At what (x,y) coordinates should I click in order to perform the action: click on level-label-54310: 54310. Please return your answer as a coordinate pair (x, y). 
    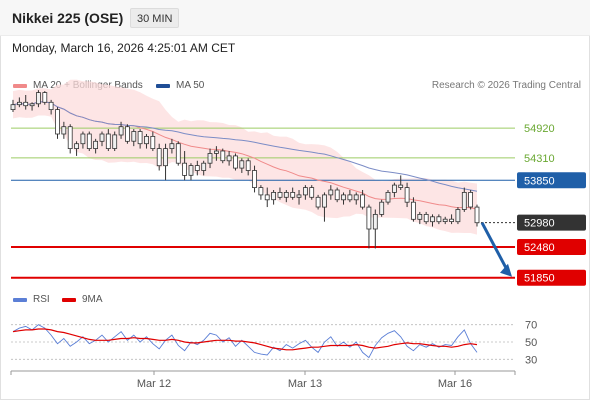
    Looking at the image, I should click on (539, 159).